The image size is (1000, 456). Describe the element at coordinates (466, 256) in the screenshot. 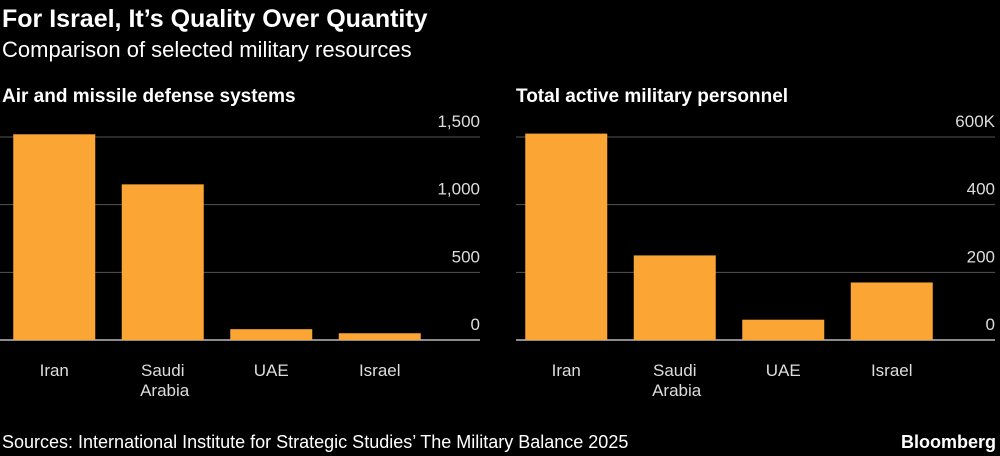

I see `y-tick-label: 500` at that location.